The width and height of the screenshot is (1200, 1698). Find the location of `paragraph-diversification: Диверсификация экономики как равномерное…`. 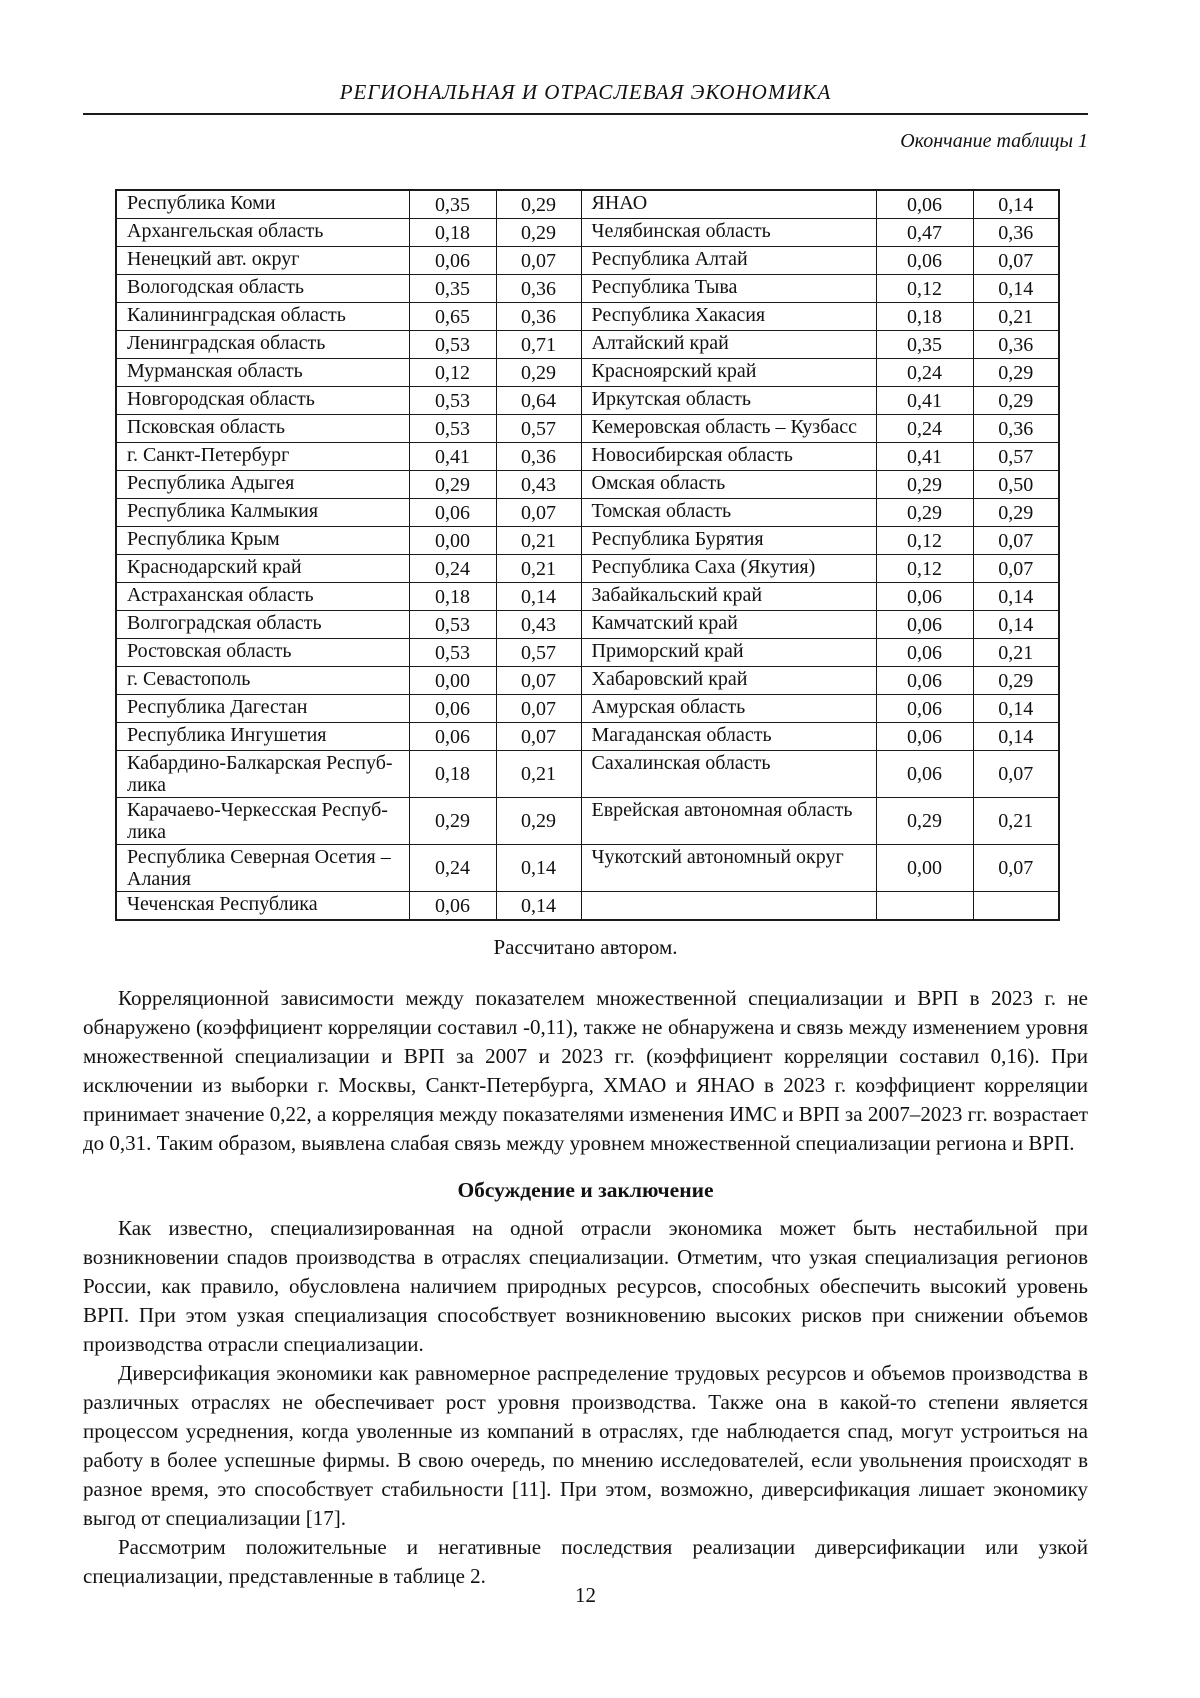

paragraph-diversification: Диверсификация экономики как равномерное… is located at coordinates (585, 1445).